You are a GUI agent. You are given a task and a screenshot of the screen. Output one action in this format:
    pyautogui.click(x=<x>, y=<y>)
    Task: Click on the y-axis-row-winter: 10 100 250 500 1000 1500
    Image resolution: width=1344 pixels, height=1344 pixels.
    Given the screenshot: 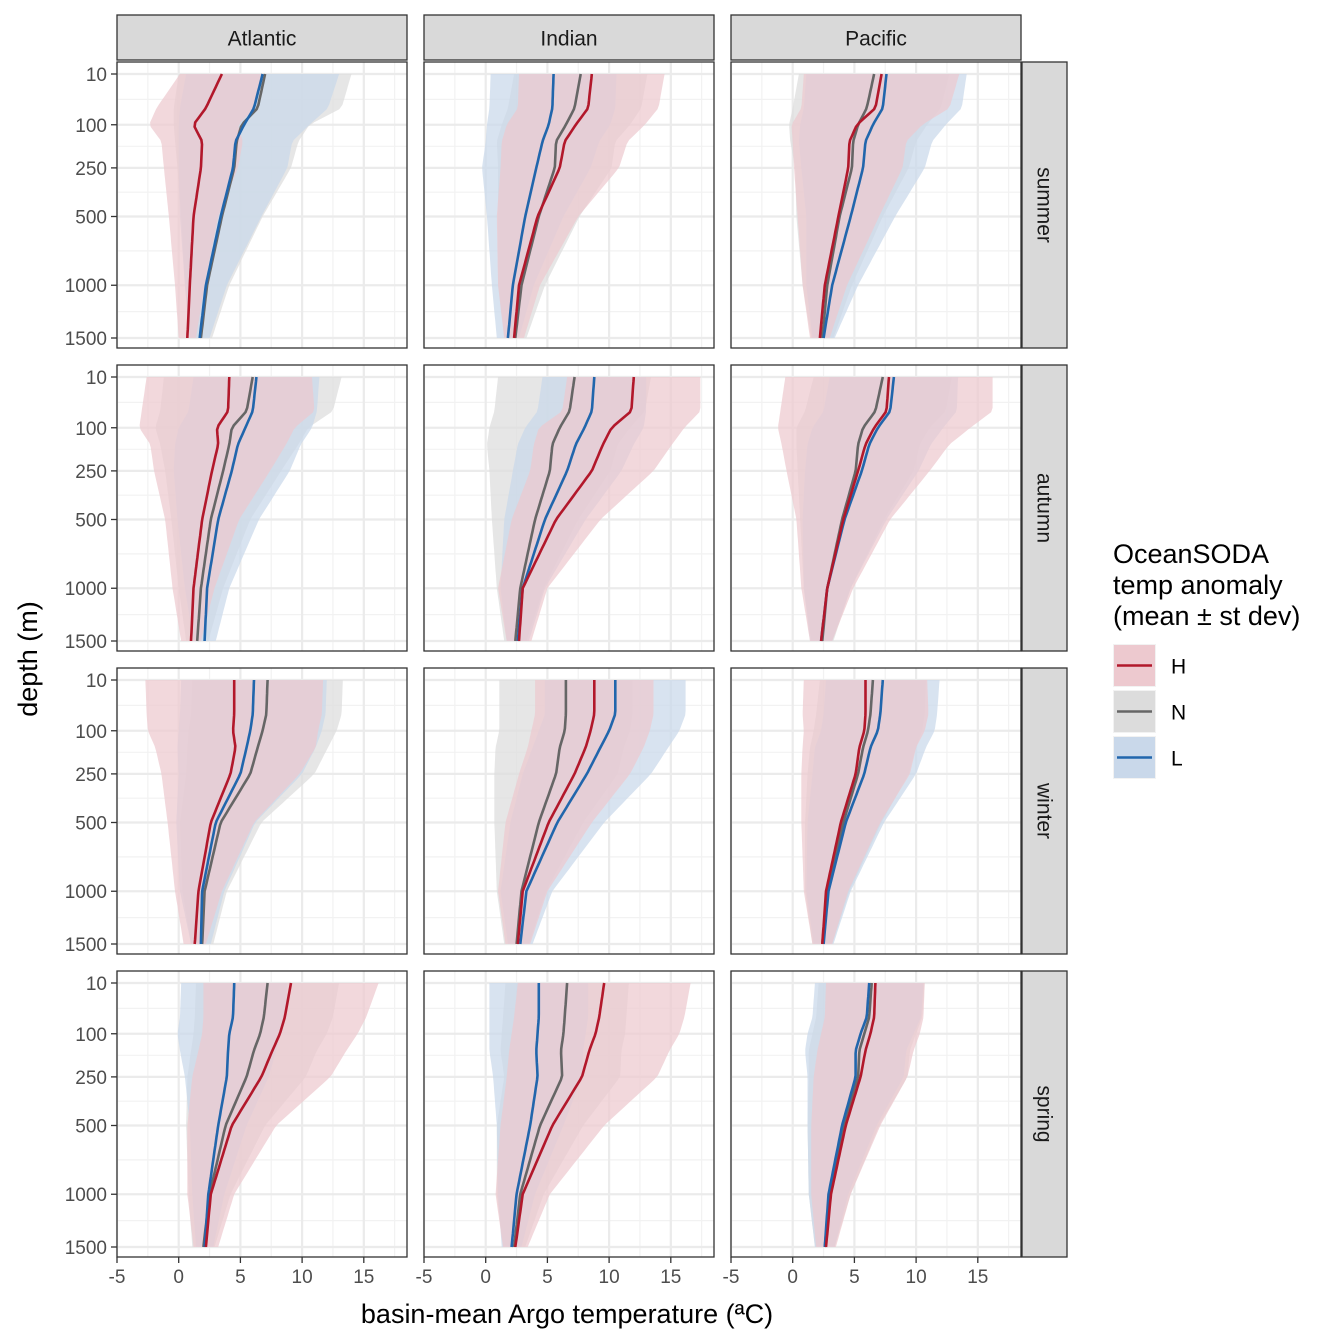 What is the action you would take?
    pyautogui.click(x=91, y=813)
    